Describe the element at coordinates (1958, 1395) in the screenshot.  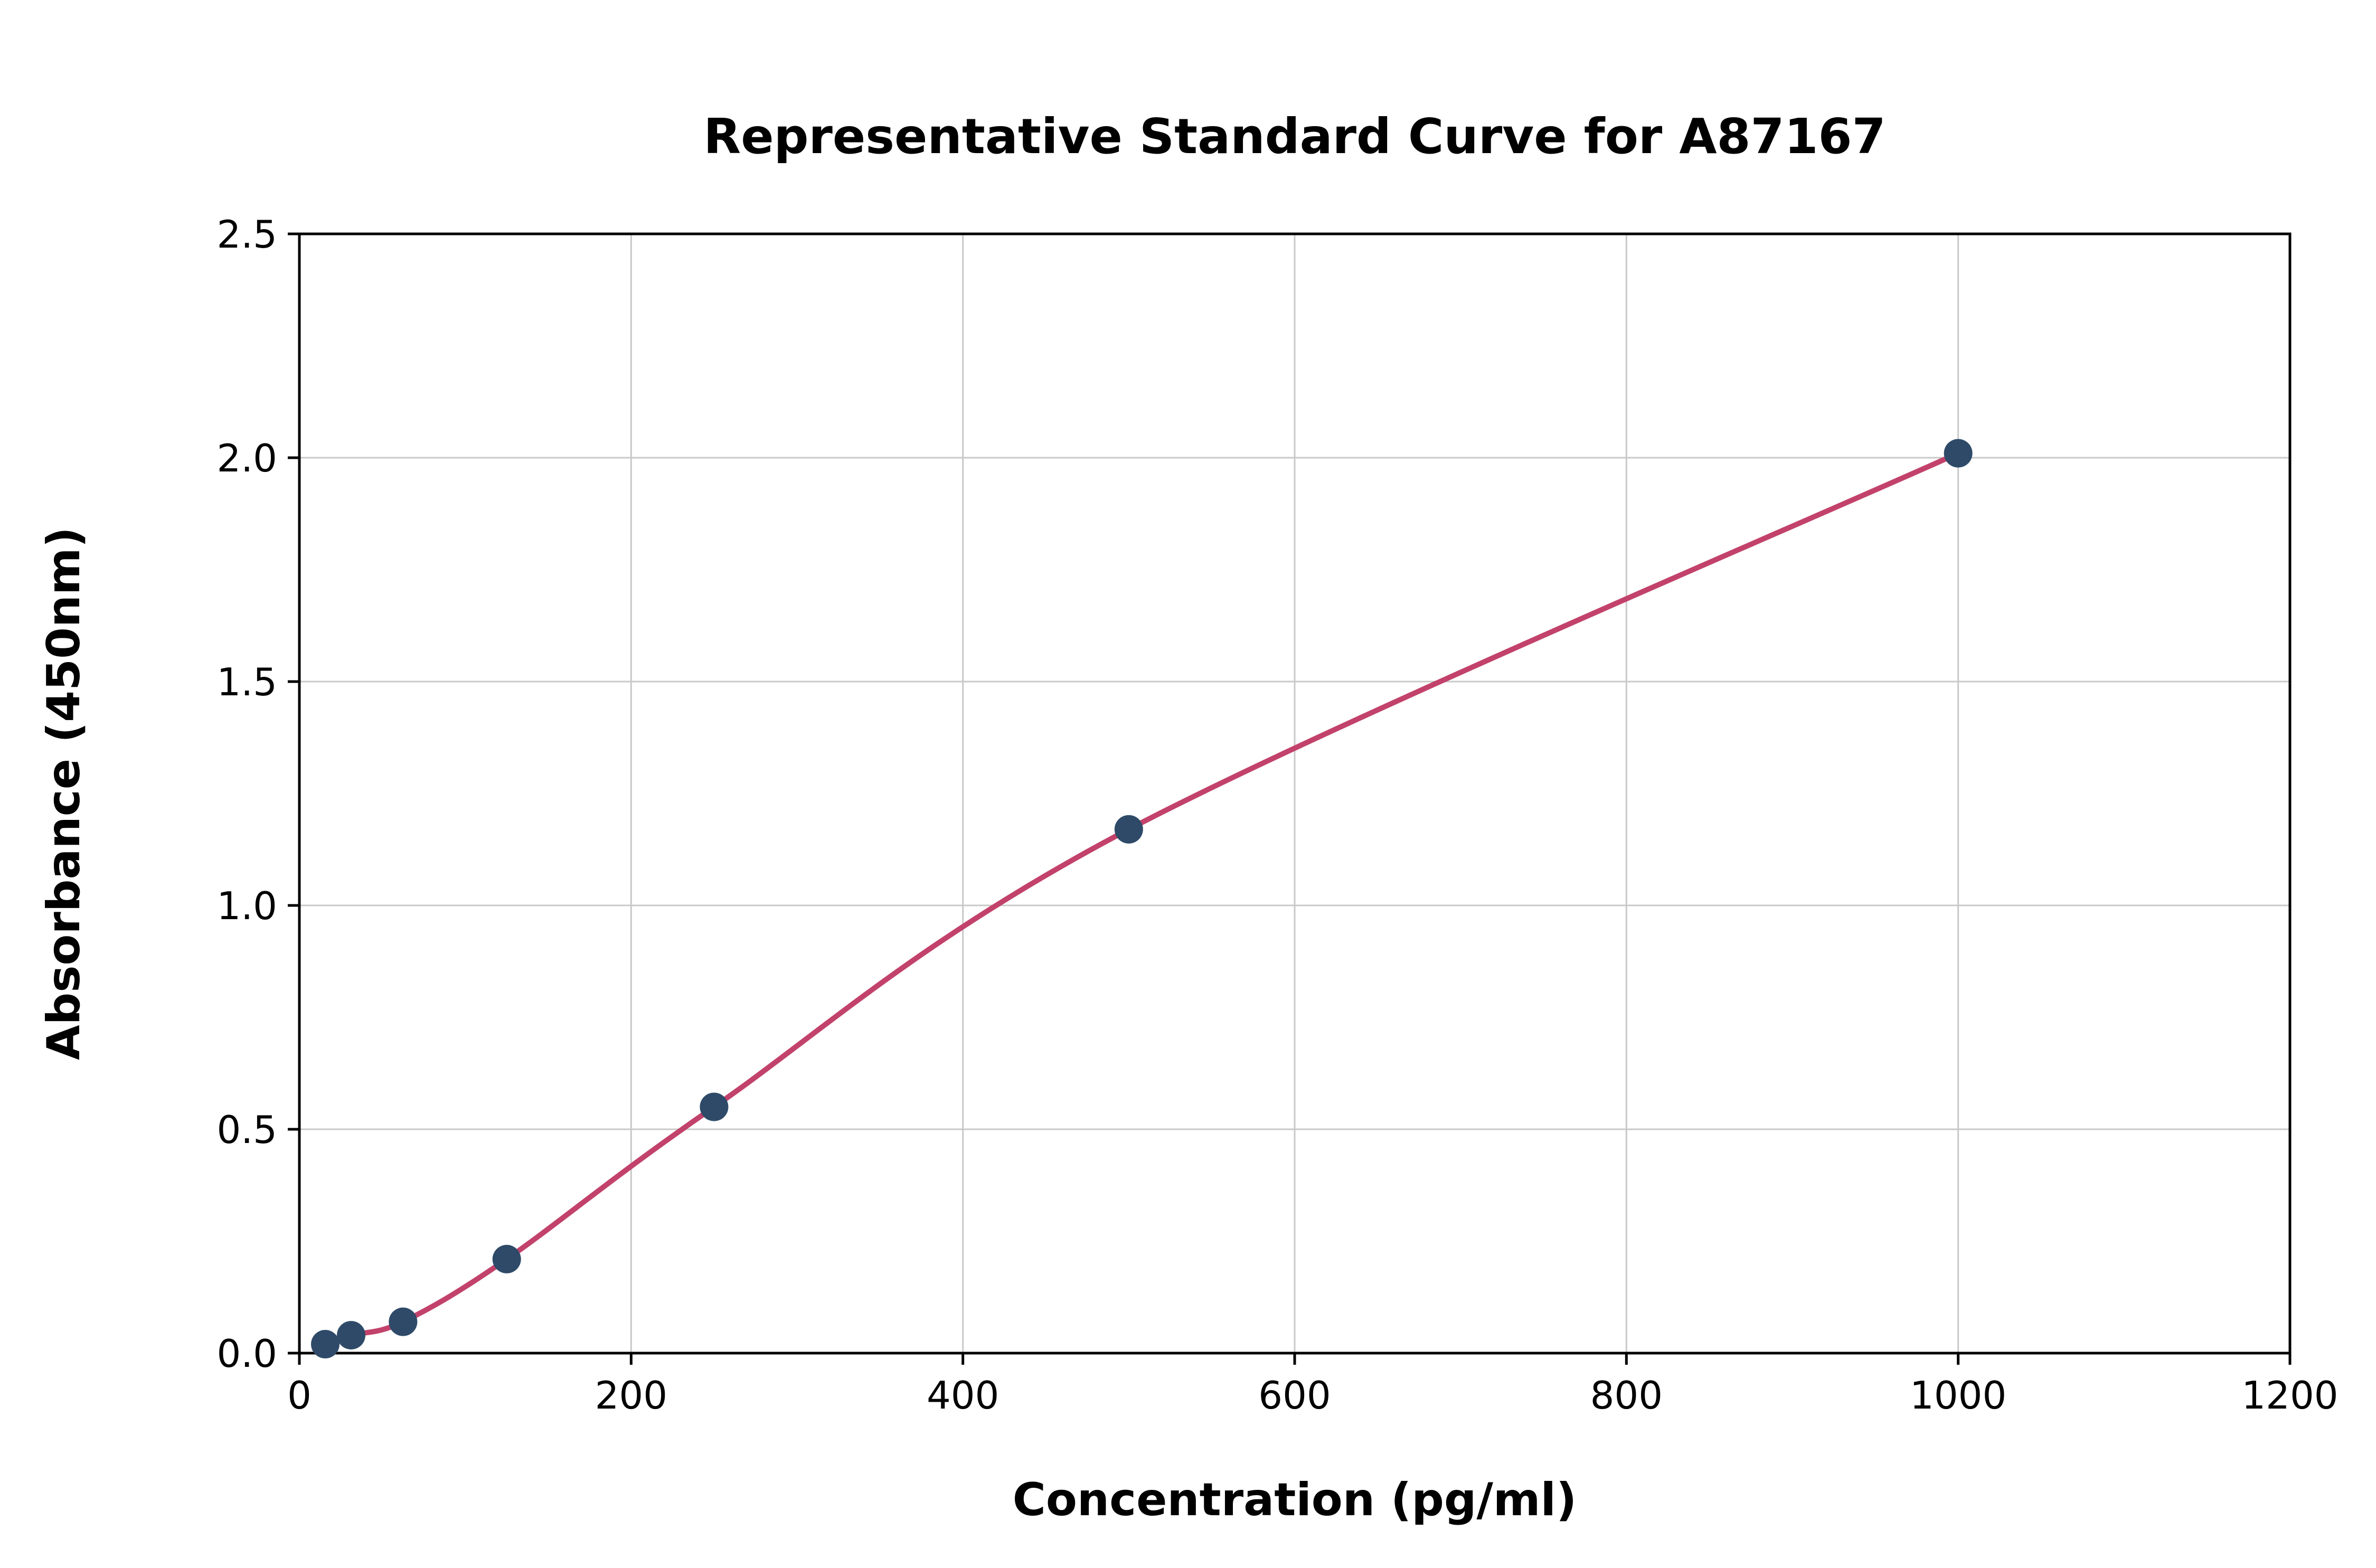
I see `x-tick-label: 1000` at that location.